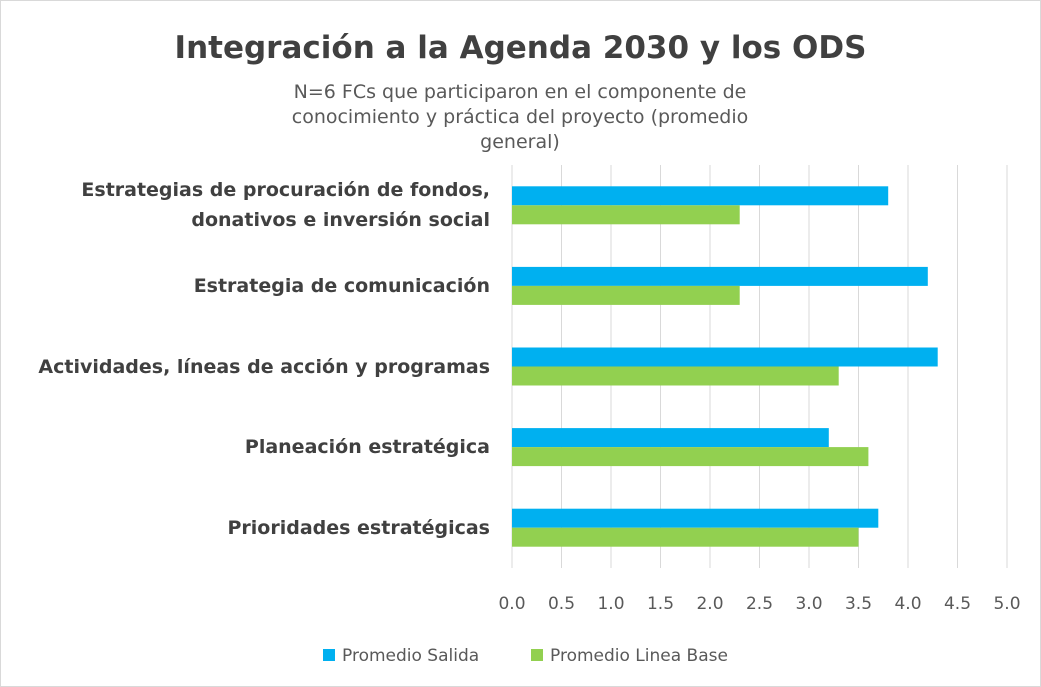 This screenshot has width=1041, height=687. Describe the element at coordinates (610, 604) in the screenshot. I see `x-tick-label: 1.0` at that location.